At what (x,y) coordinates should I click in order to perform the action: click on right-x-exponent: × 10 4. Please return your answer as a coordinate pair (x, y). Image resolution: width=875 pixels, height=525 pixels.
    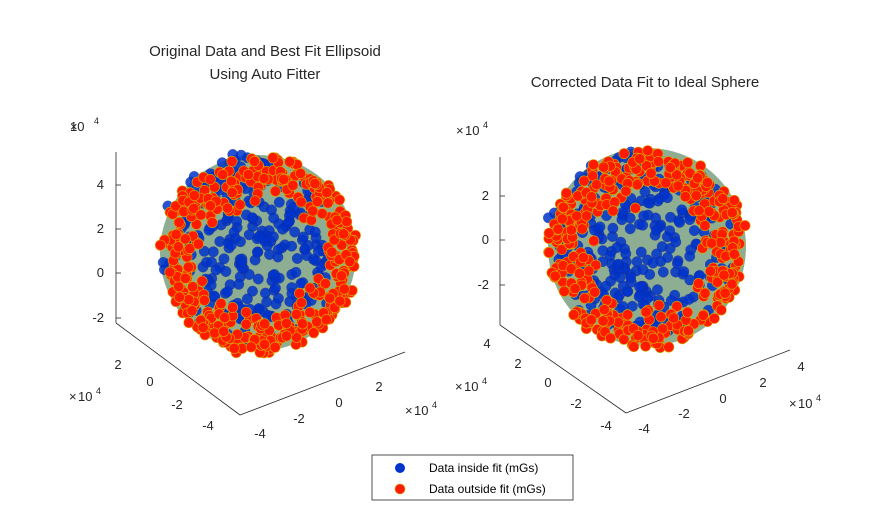
    Looking at the image, I should click on (805, 402).